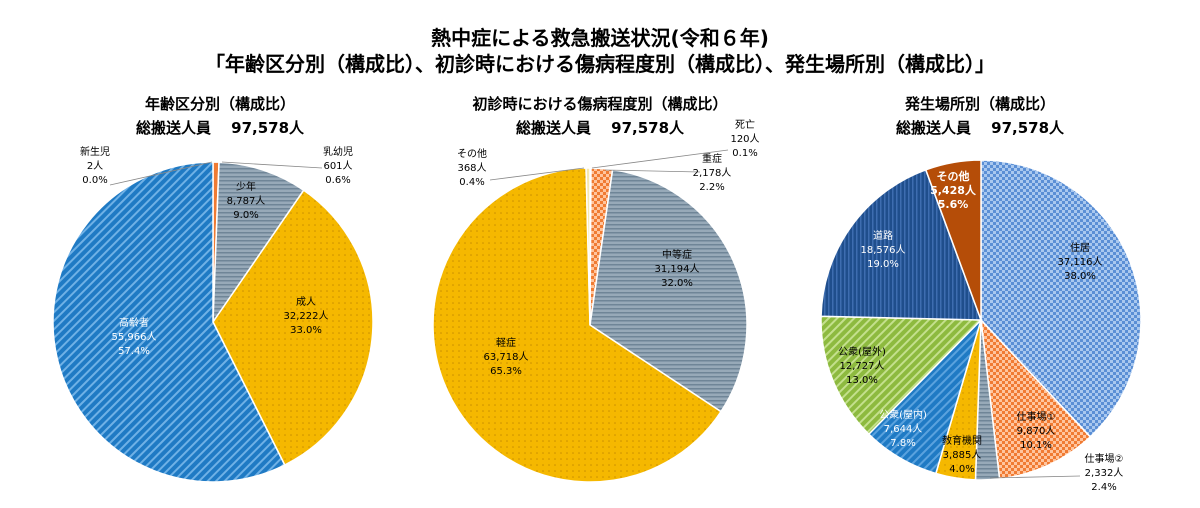 This screenshot has height=508, width=1200. What do you see at coordinates (219, 104) in the screenshot?
I see `chart1-title: 年齢区分別（構成比）` at bounding box center [219, 104].